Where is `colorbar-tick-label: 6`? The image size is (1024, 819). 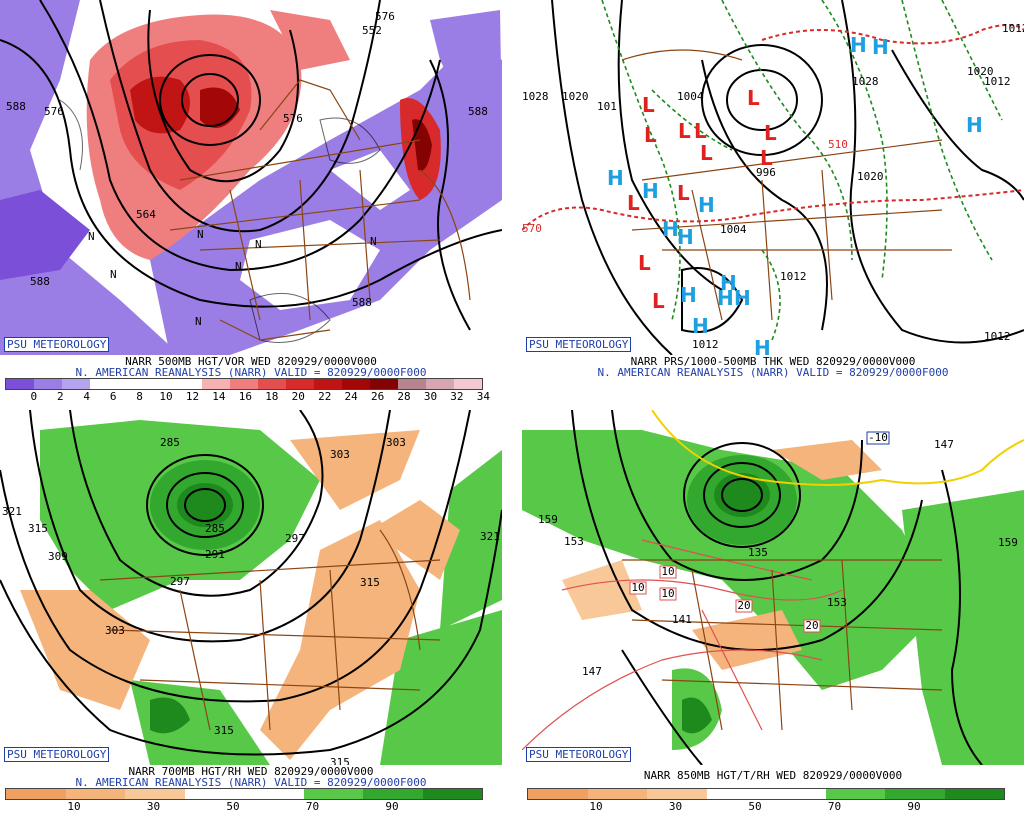
colorbar-tick-label: 6 is located at coordinates (113, 396).